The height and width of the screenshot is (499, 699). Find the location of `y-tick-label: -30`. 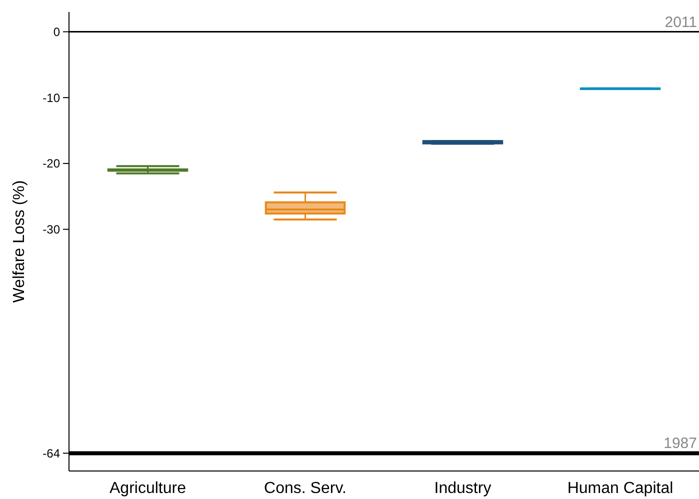

y-tick-label: -30 is located at coordinates (51, 229).